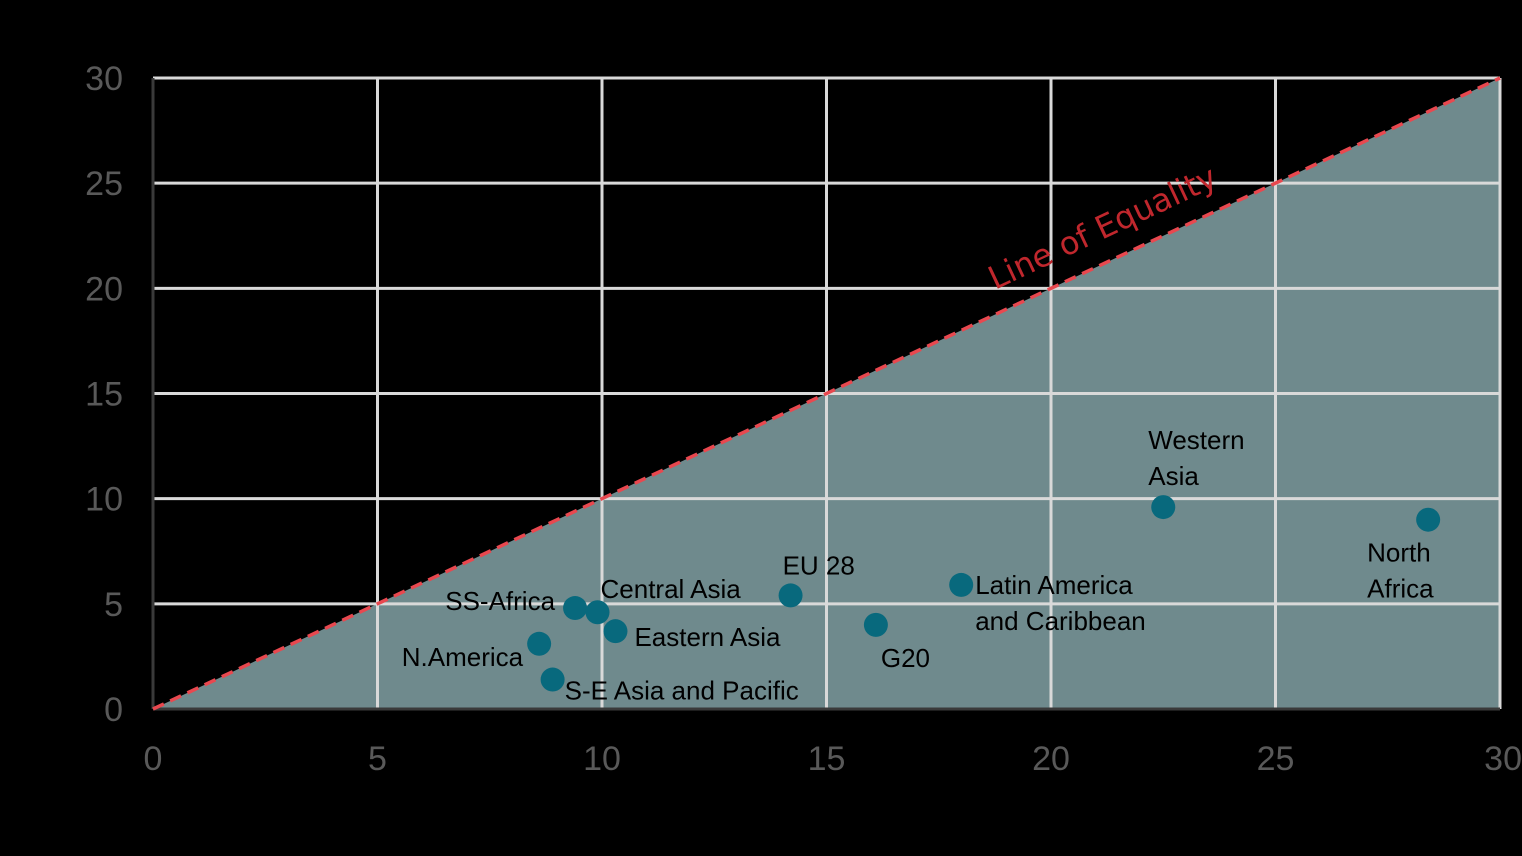 The height and width of the screenshot is (856, 1522). What do you see at coordinates (104, 79) in the screenshot?
I see `y-tick-label: 30` at bounding box center [104, 79].